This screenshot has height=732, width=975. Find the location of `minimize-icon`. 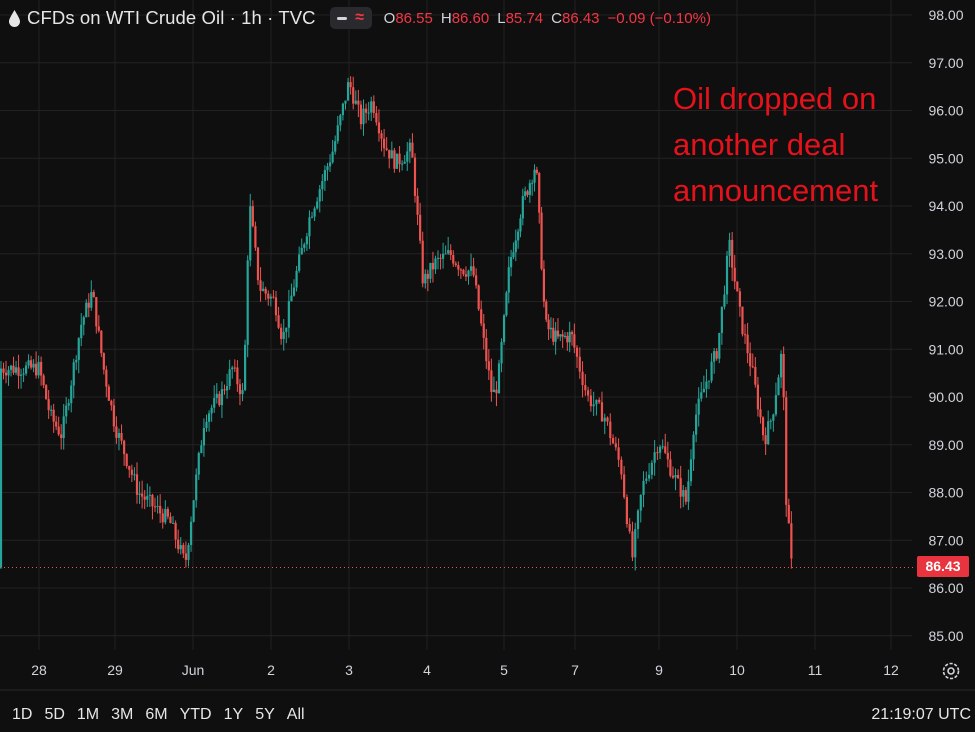

minimize-icon is located at coordinates (341, 18).